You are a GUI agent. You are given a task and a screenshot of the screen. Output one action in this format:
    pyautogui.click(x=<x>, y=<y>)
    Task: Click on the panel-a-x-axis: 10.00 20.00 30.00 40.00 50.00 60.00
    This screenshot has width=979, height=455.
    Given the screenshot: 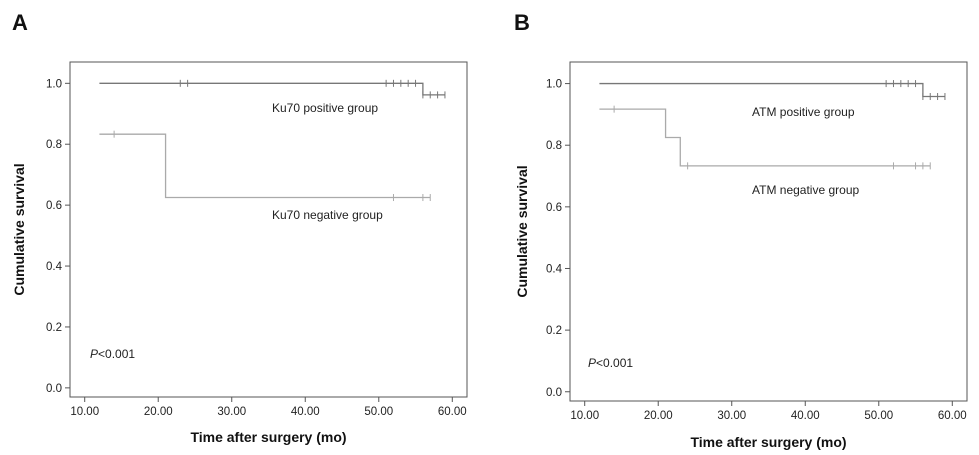 What is the action you would take?
    pyautogui.click(x=268, y=407)
    